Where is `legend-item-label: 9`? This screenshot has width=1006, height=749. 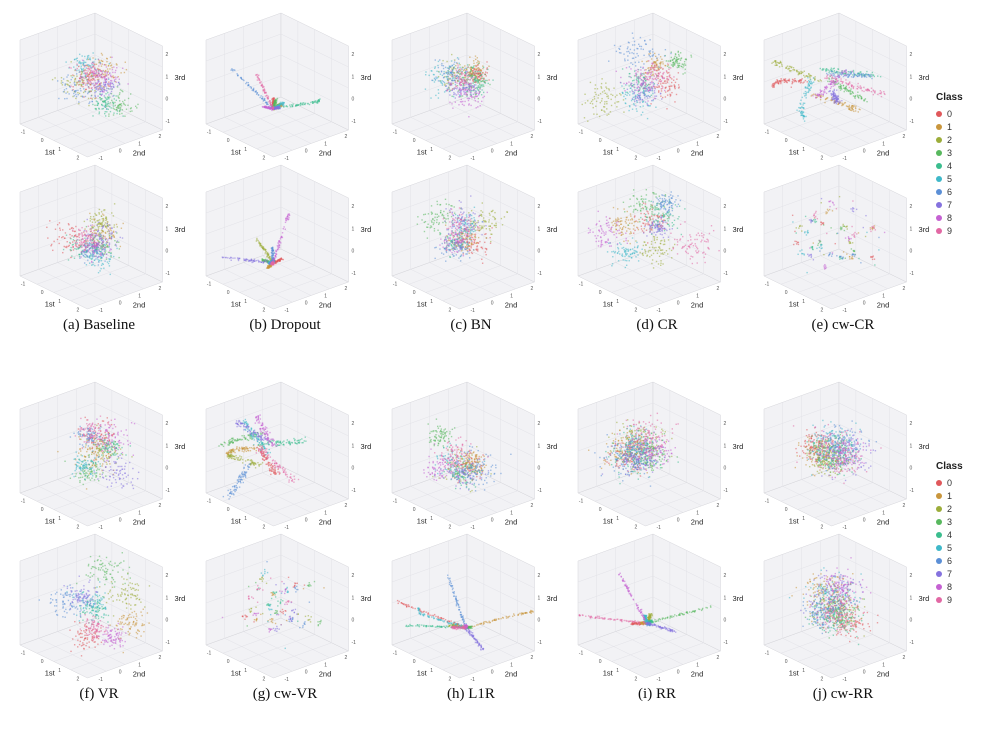
legend-item-label: 9 is located at coordinates (950, 230).